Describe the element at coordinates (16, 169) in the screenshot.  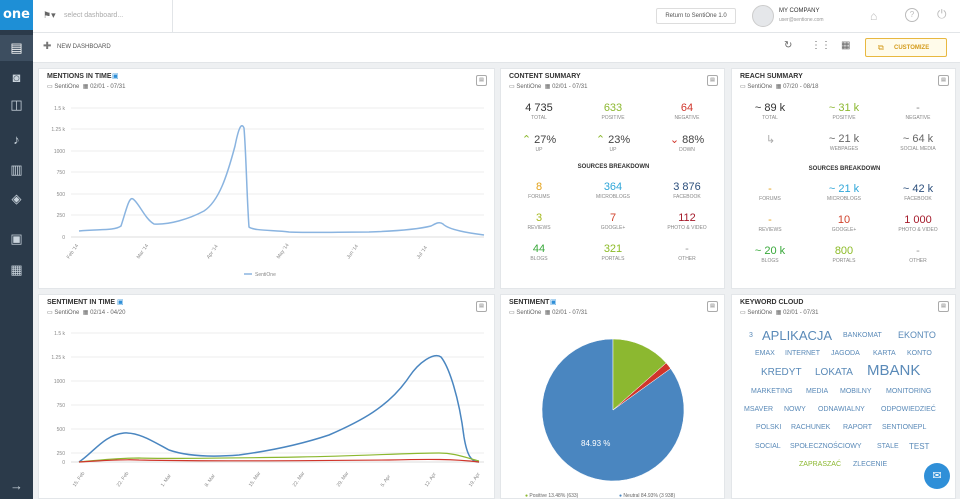
I see `book-icon: ▥` at that location.